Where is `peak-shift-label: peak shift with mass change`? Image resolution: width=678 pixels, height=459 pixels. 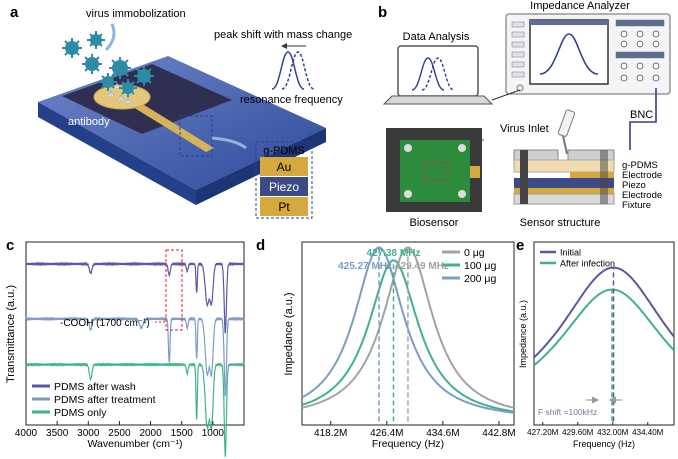 peak-shift-label: peak shift with mass change is located at coordinates (283, 35).